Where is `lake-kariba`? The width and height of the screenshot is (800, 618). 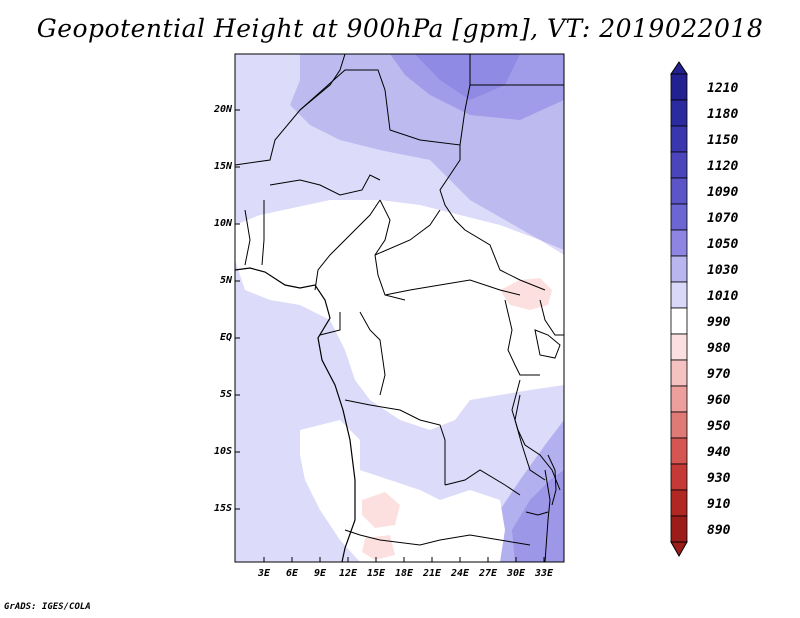
lake-kariba is located at coordinates (537, 513).